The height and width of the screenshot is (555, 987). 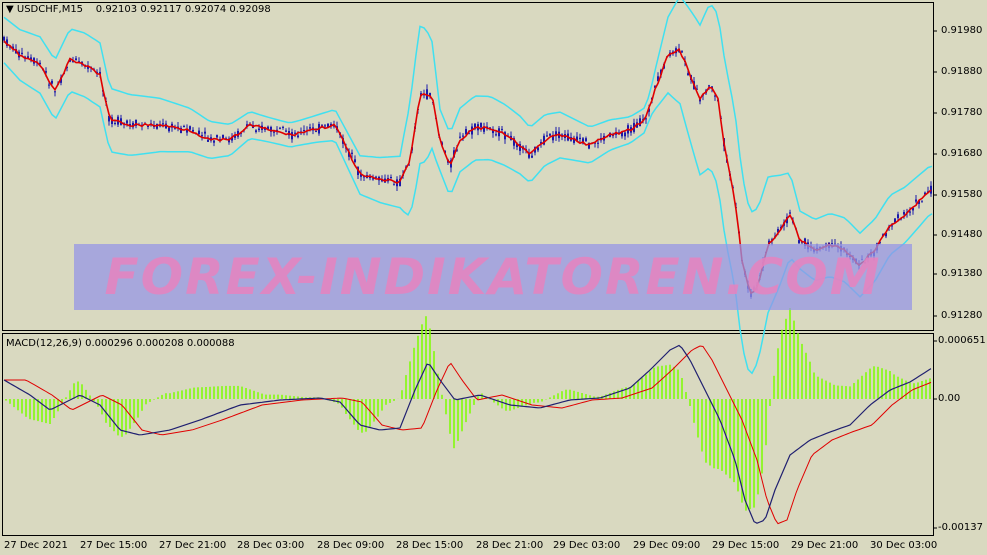 I want to click on price-tick-label: 0.91680, so click(x=962, y=153).